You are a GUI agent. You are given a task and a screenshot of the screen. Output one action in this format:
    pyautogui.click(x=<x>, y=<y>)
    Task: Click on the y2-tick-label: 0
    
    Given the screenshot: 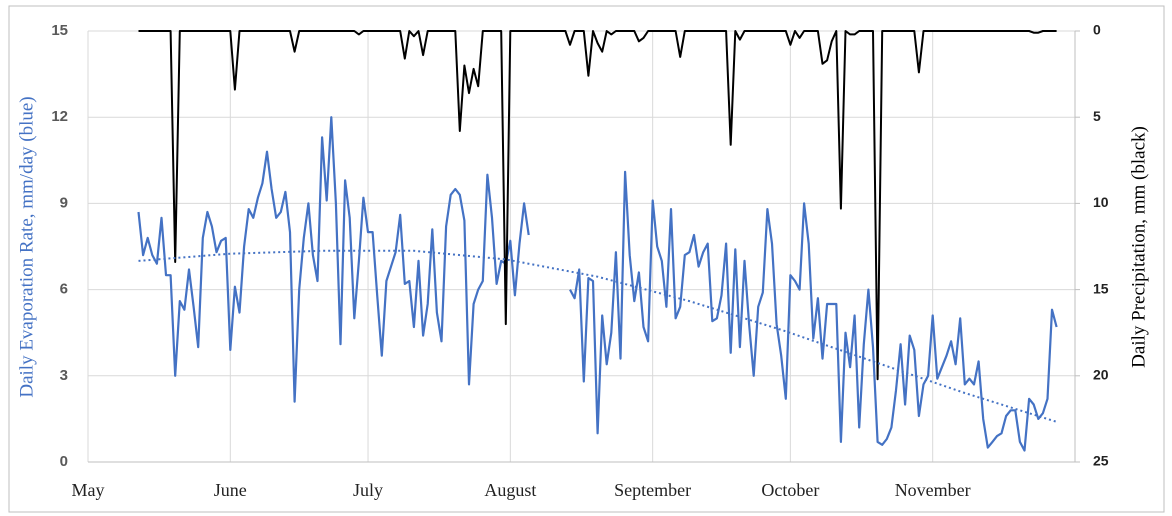 What is the action you would take?
    pyautogui.click(x=1097, y=30)
    